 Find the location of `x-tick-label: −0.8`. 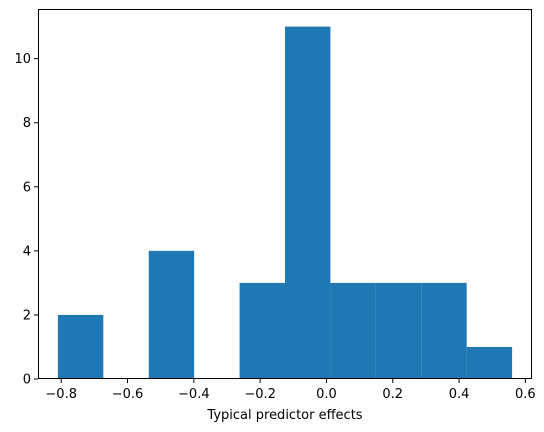

x-tick-label: −0.8 is located at coordinates (61, 394).